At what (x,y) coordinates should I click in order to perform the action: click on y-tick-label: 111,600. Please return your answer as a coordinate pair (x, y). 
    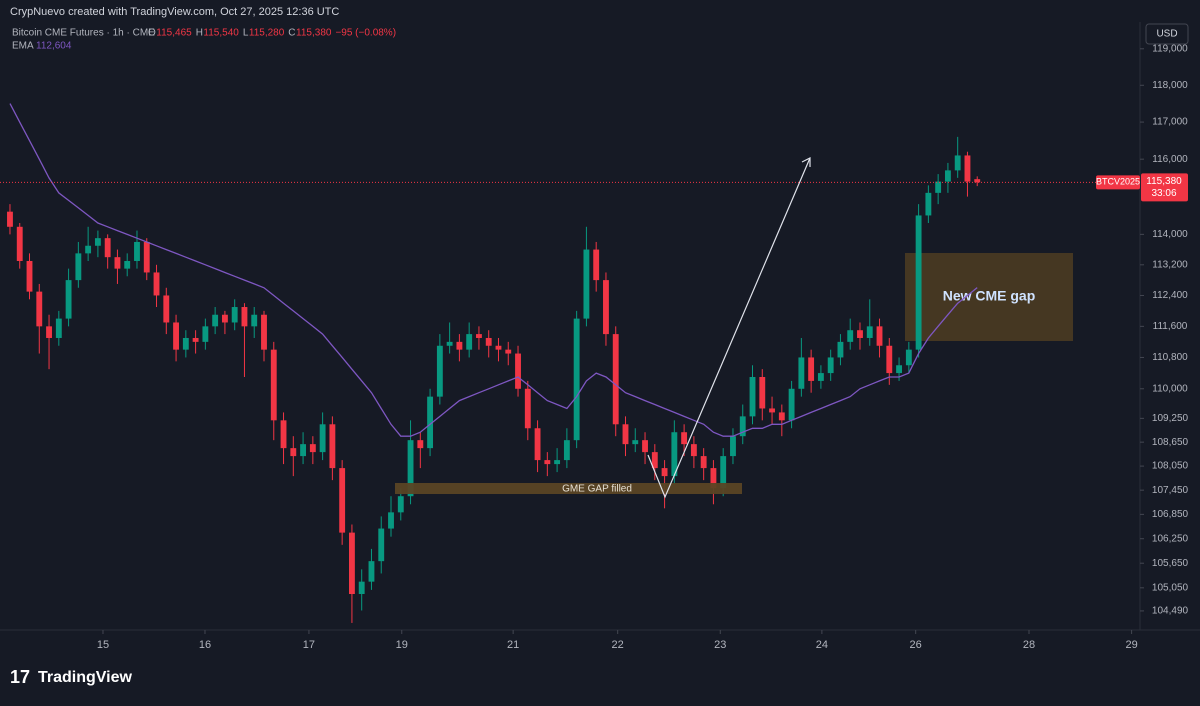
    Looking at the image, I should click on (1170, 326).